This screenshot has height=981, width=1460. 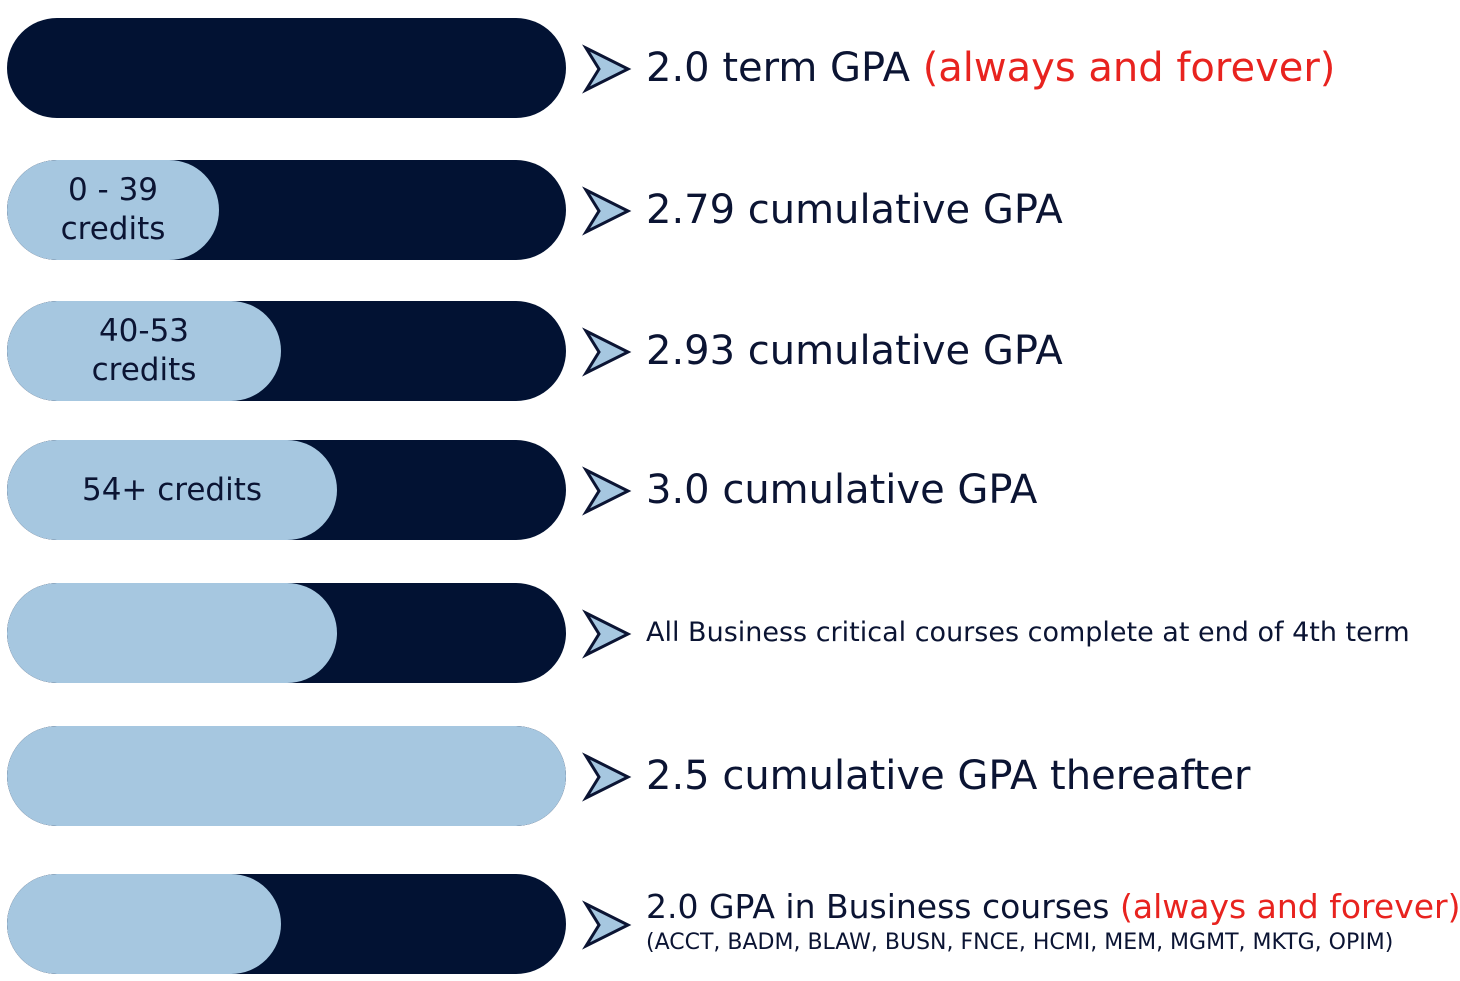 I want to click on requirement-text: 2.0 term GPA (always and forever), so click(x=990, y=68).